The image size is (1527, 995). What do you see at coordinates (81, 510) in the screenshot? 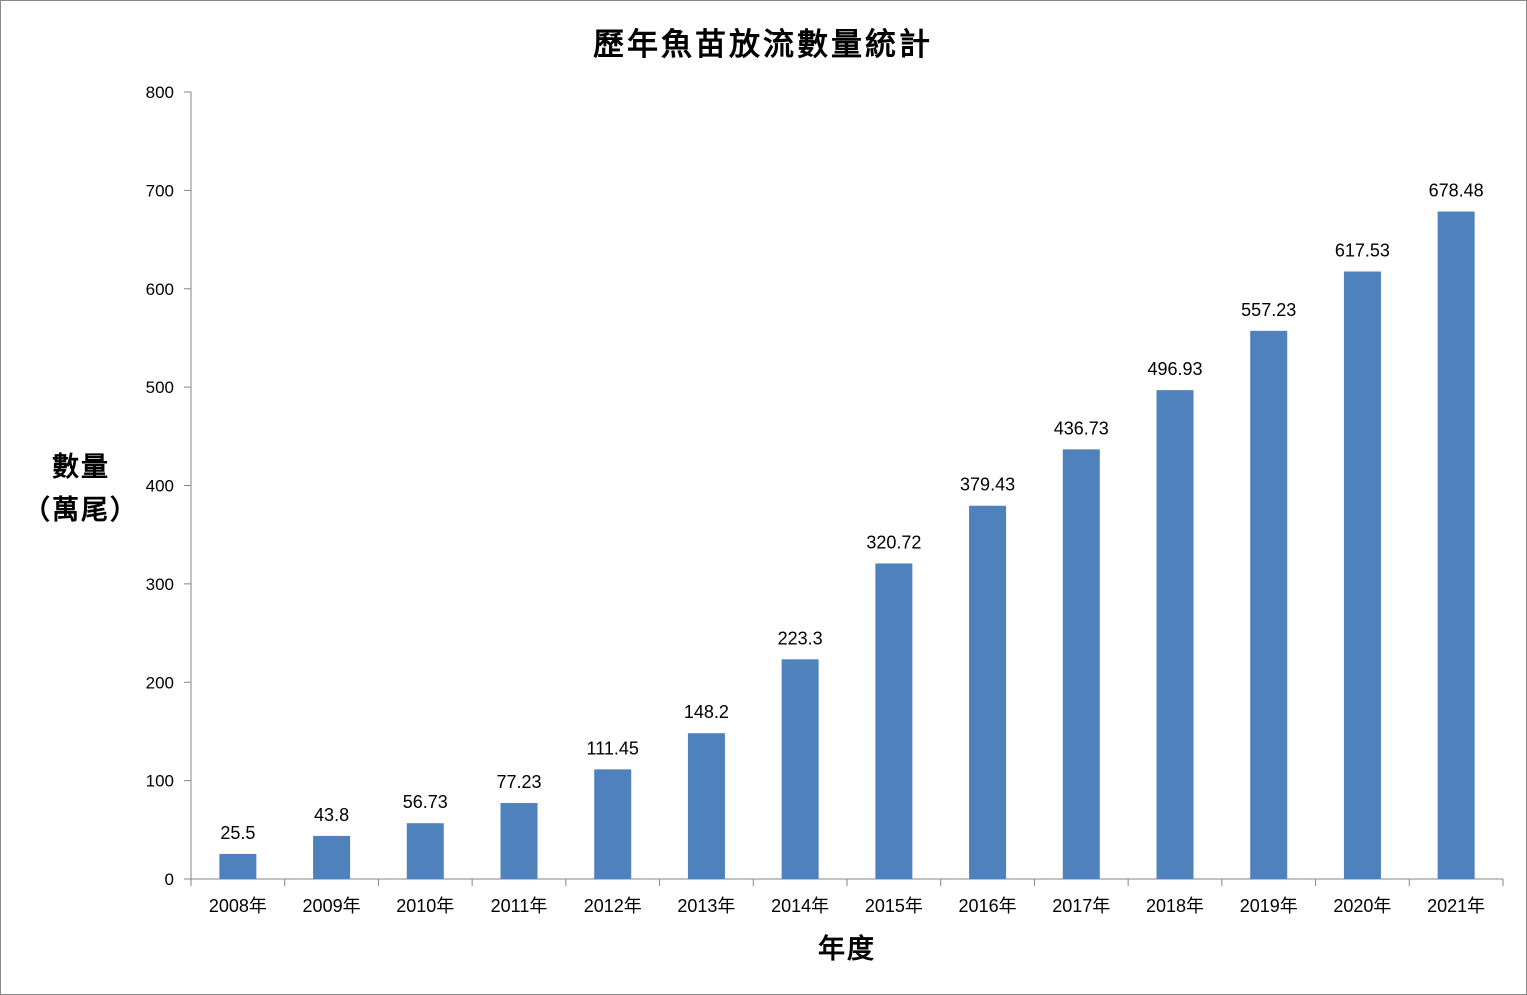
I see `y-axis-title-line-2: （萬尾）` at bounding box center [81, 510].